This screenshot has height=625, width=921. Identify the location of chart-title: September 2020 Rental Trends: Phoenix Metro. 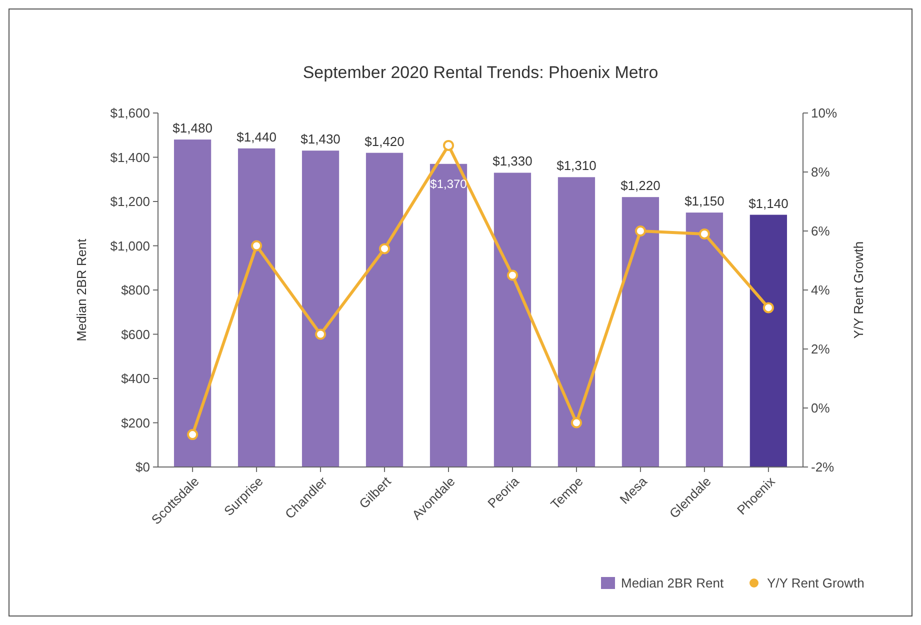
(480, 72).